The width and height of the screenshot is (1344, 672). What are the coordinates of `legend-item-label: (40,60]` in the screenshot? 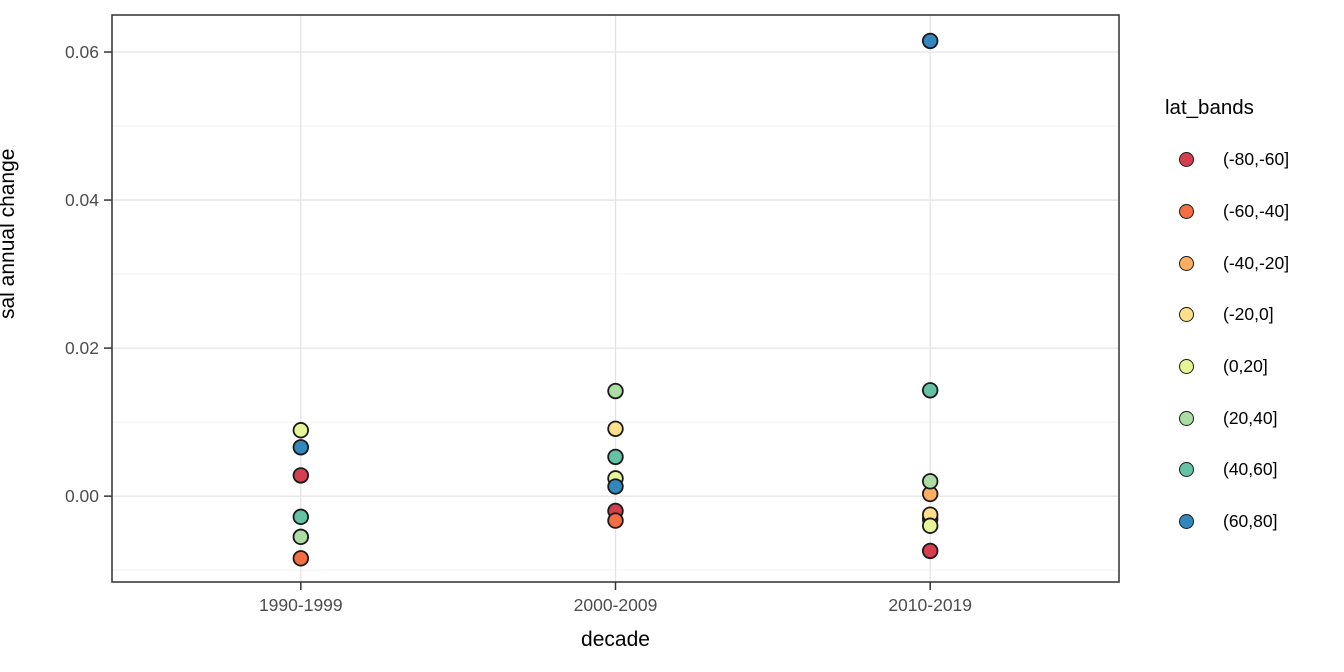 It's located at (1250, 469).